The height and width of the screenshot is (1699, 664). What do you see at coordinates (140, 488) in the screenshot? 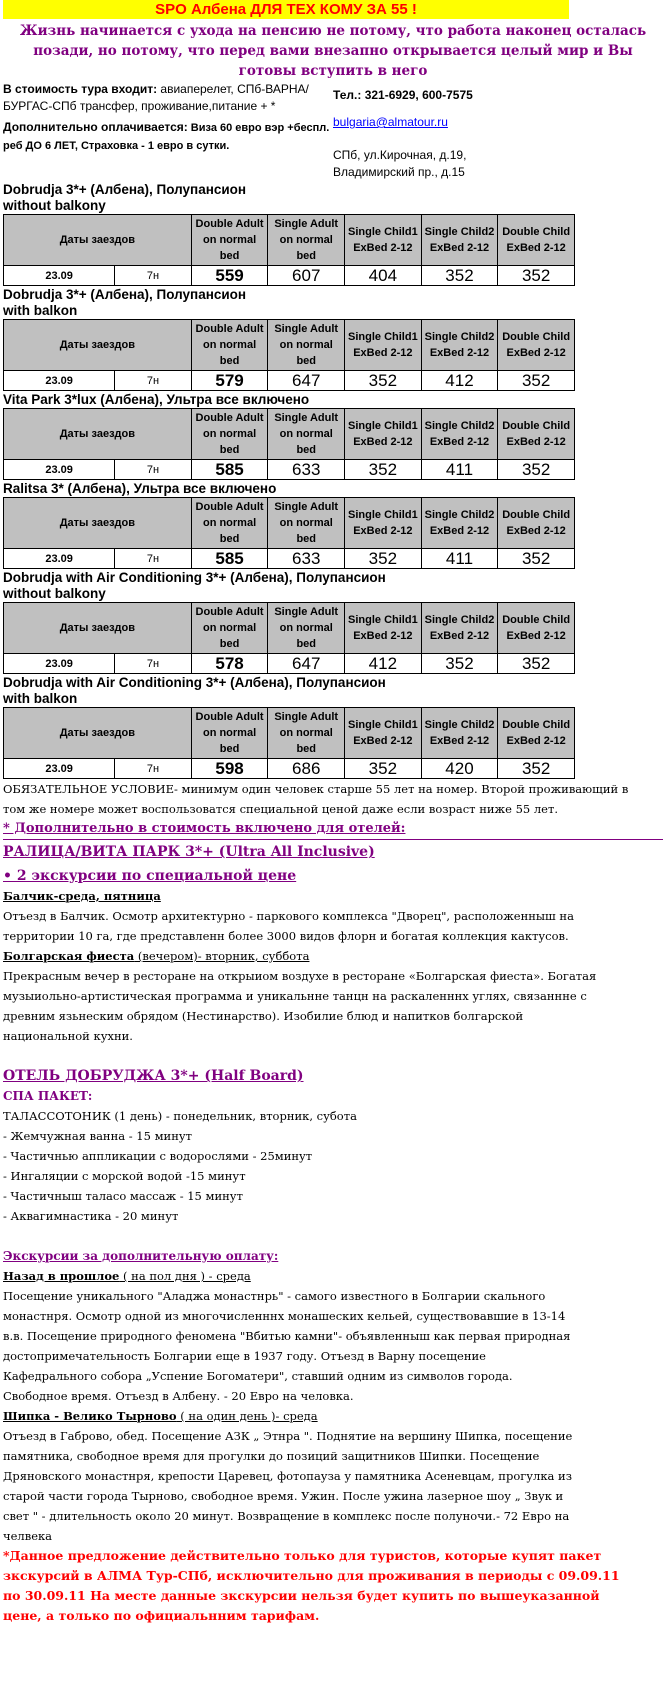
I see `hotel-name: Ralitsa 3* (Албена), Ультра все включено` at bounding box center [140, 488].